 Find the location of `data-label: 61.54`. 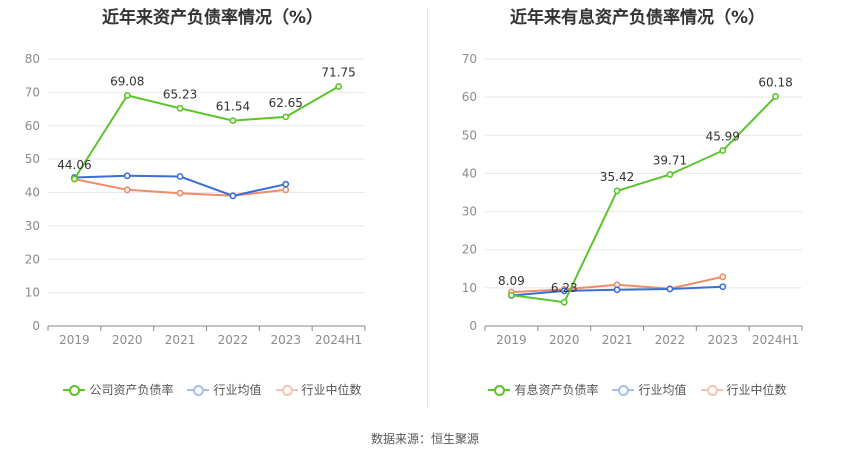

data-label: 61.54 is located at coordinates (233, 107).